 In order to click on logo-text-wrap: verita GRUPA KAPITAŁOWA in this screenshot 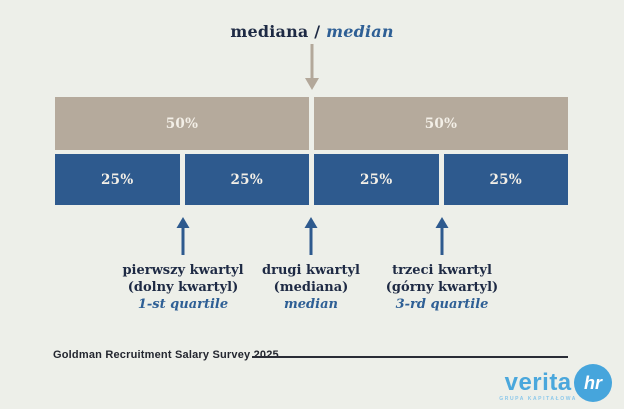, I will do `click(538, 385)`.